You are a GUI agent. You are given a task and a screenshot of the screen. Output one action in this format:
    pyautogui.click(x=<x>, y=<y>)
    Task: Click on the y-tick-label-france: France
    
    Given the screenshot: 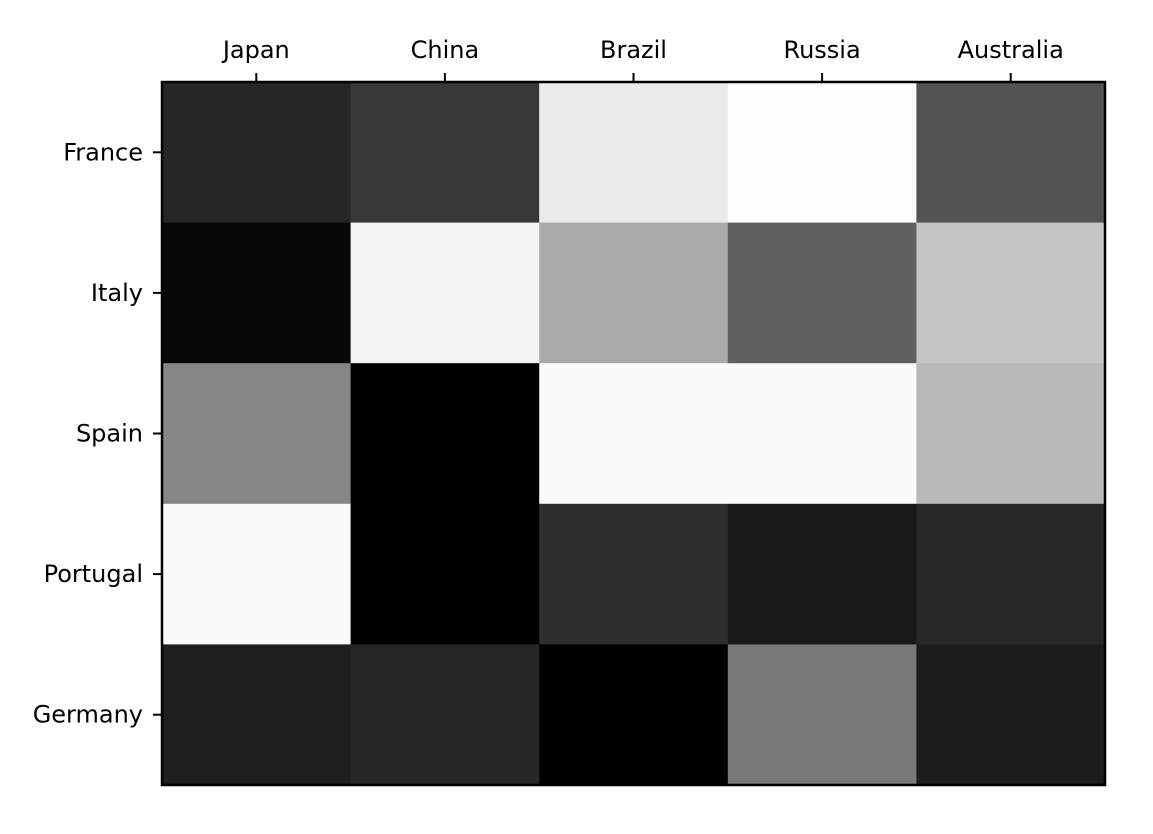 What is the action you would take?
    pyautogui.click(x=103, y=152)
    